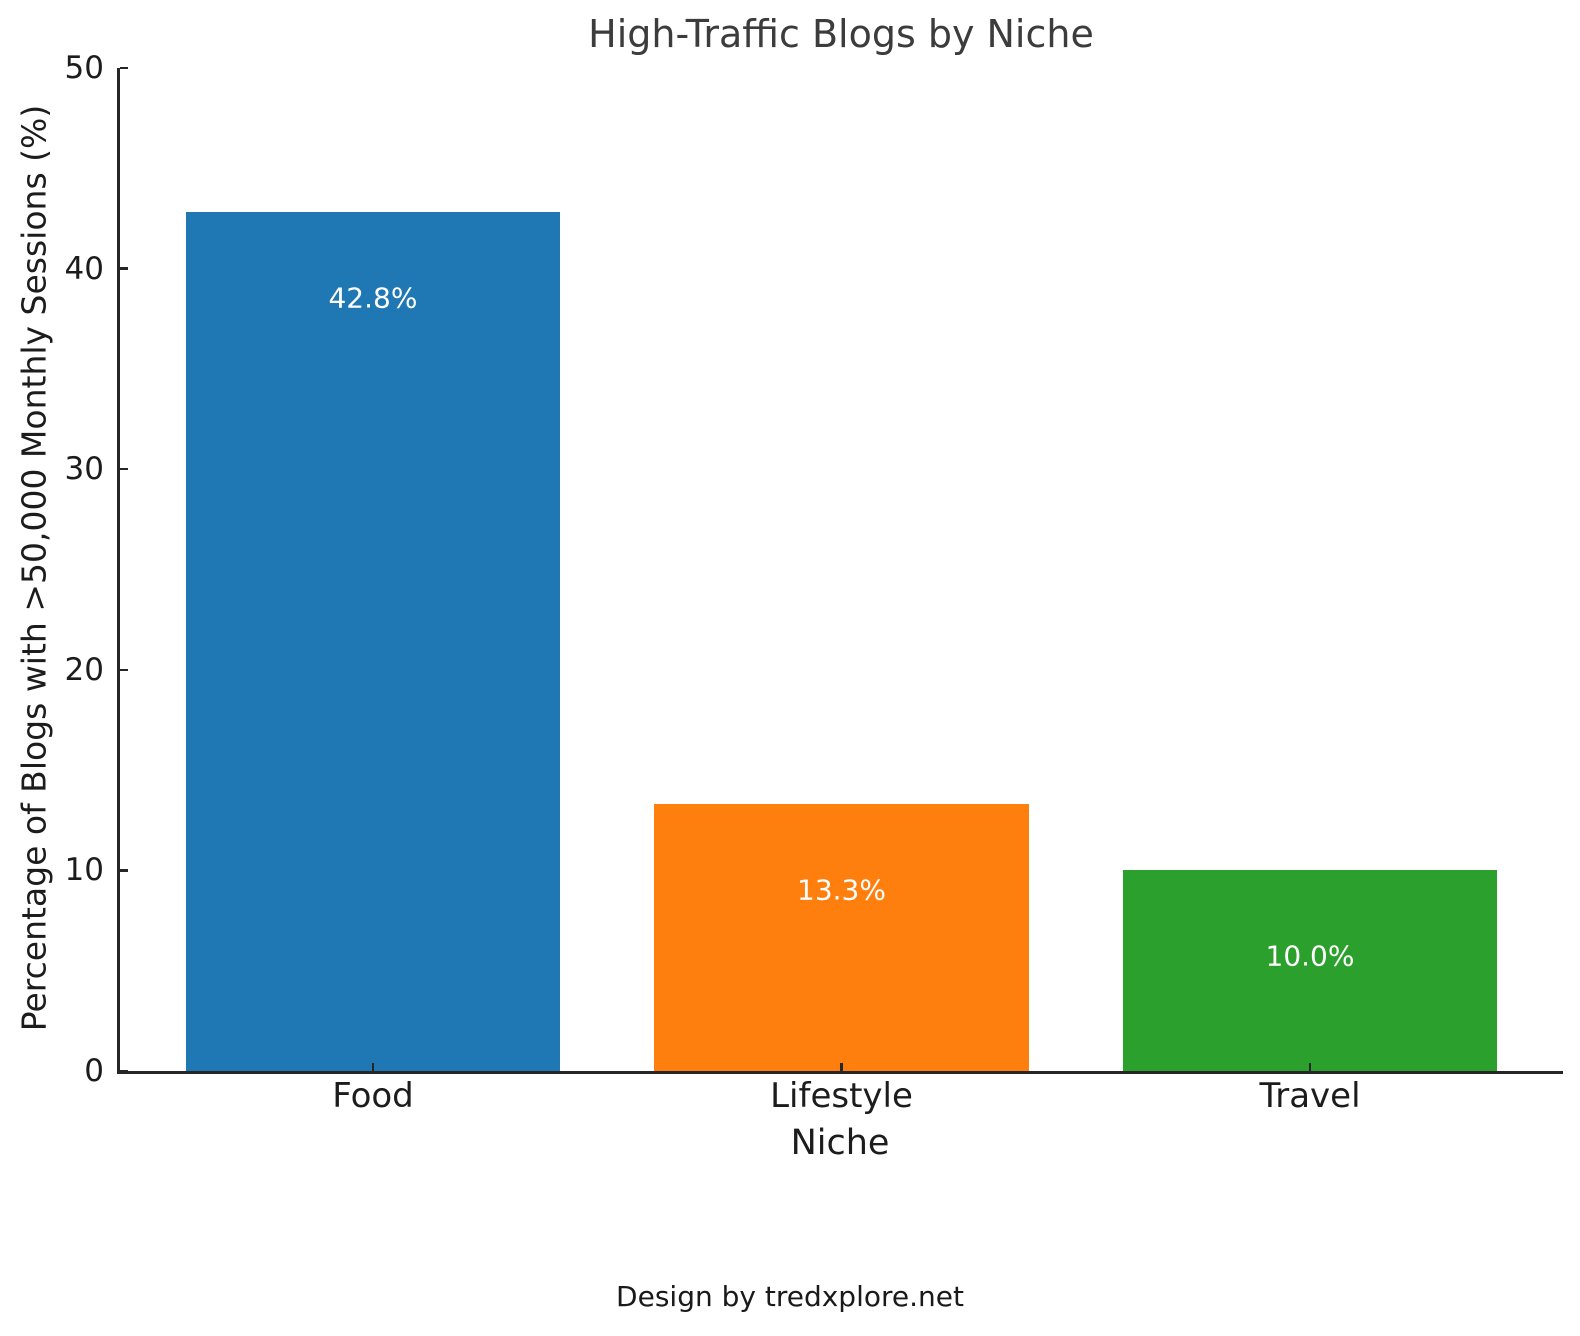  I want to click on y-tick-label: 50, so click(84, 68).